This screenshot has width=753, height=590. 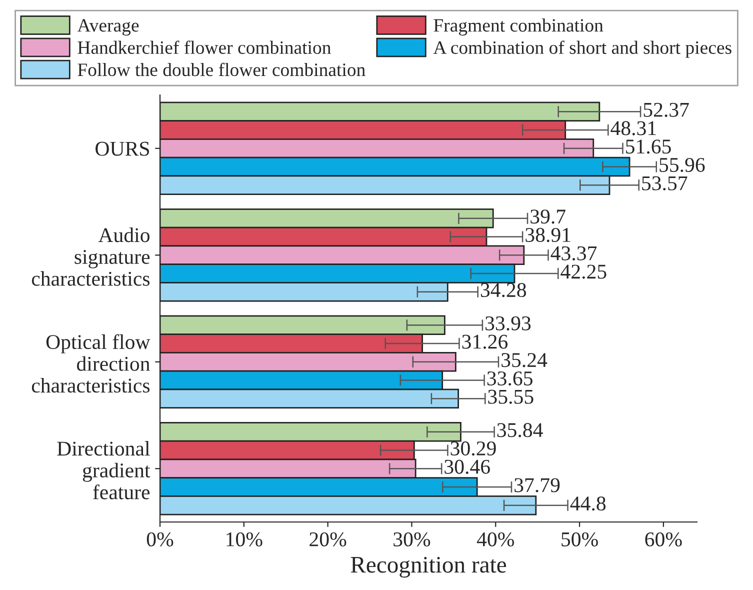 I want to click on data-label: 39.7, so click(x=548, y=217).